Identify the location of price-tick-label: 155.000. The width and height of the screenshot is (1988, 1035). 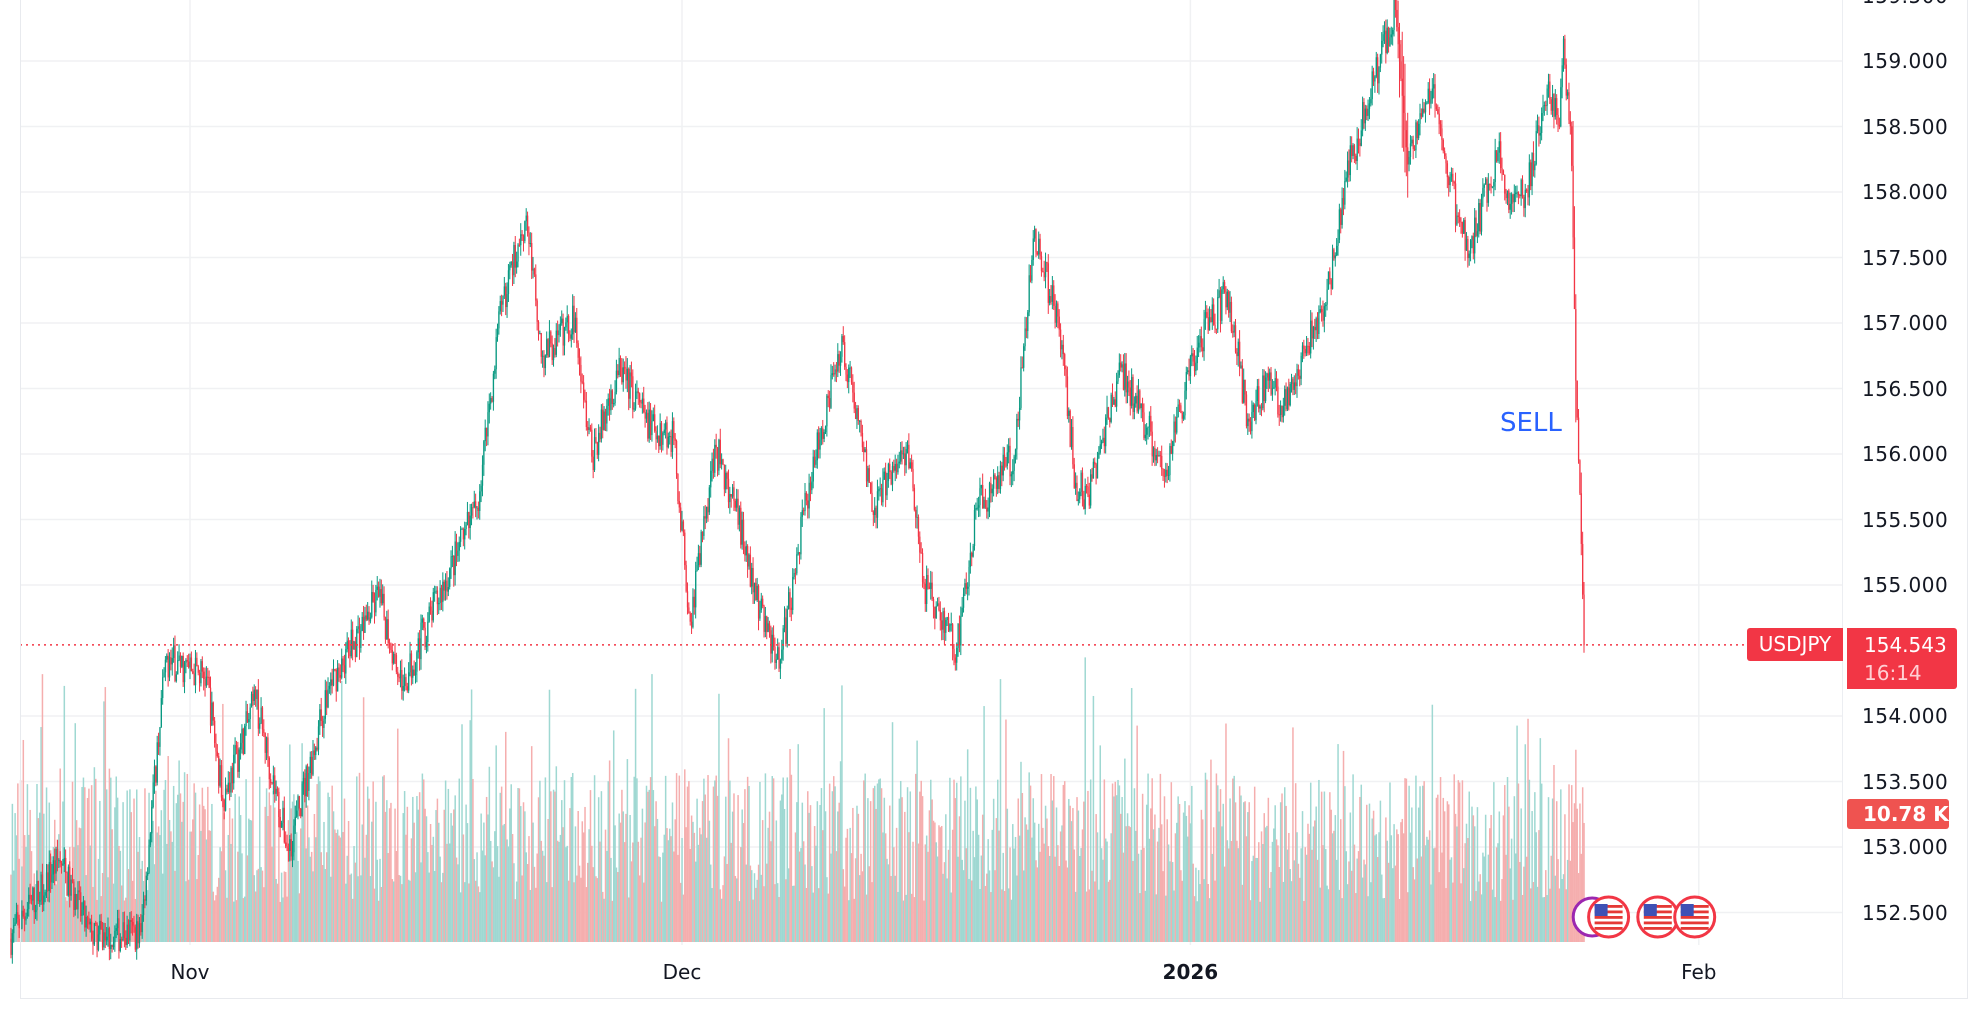
(1905, 585).